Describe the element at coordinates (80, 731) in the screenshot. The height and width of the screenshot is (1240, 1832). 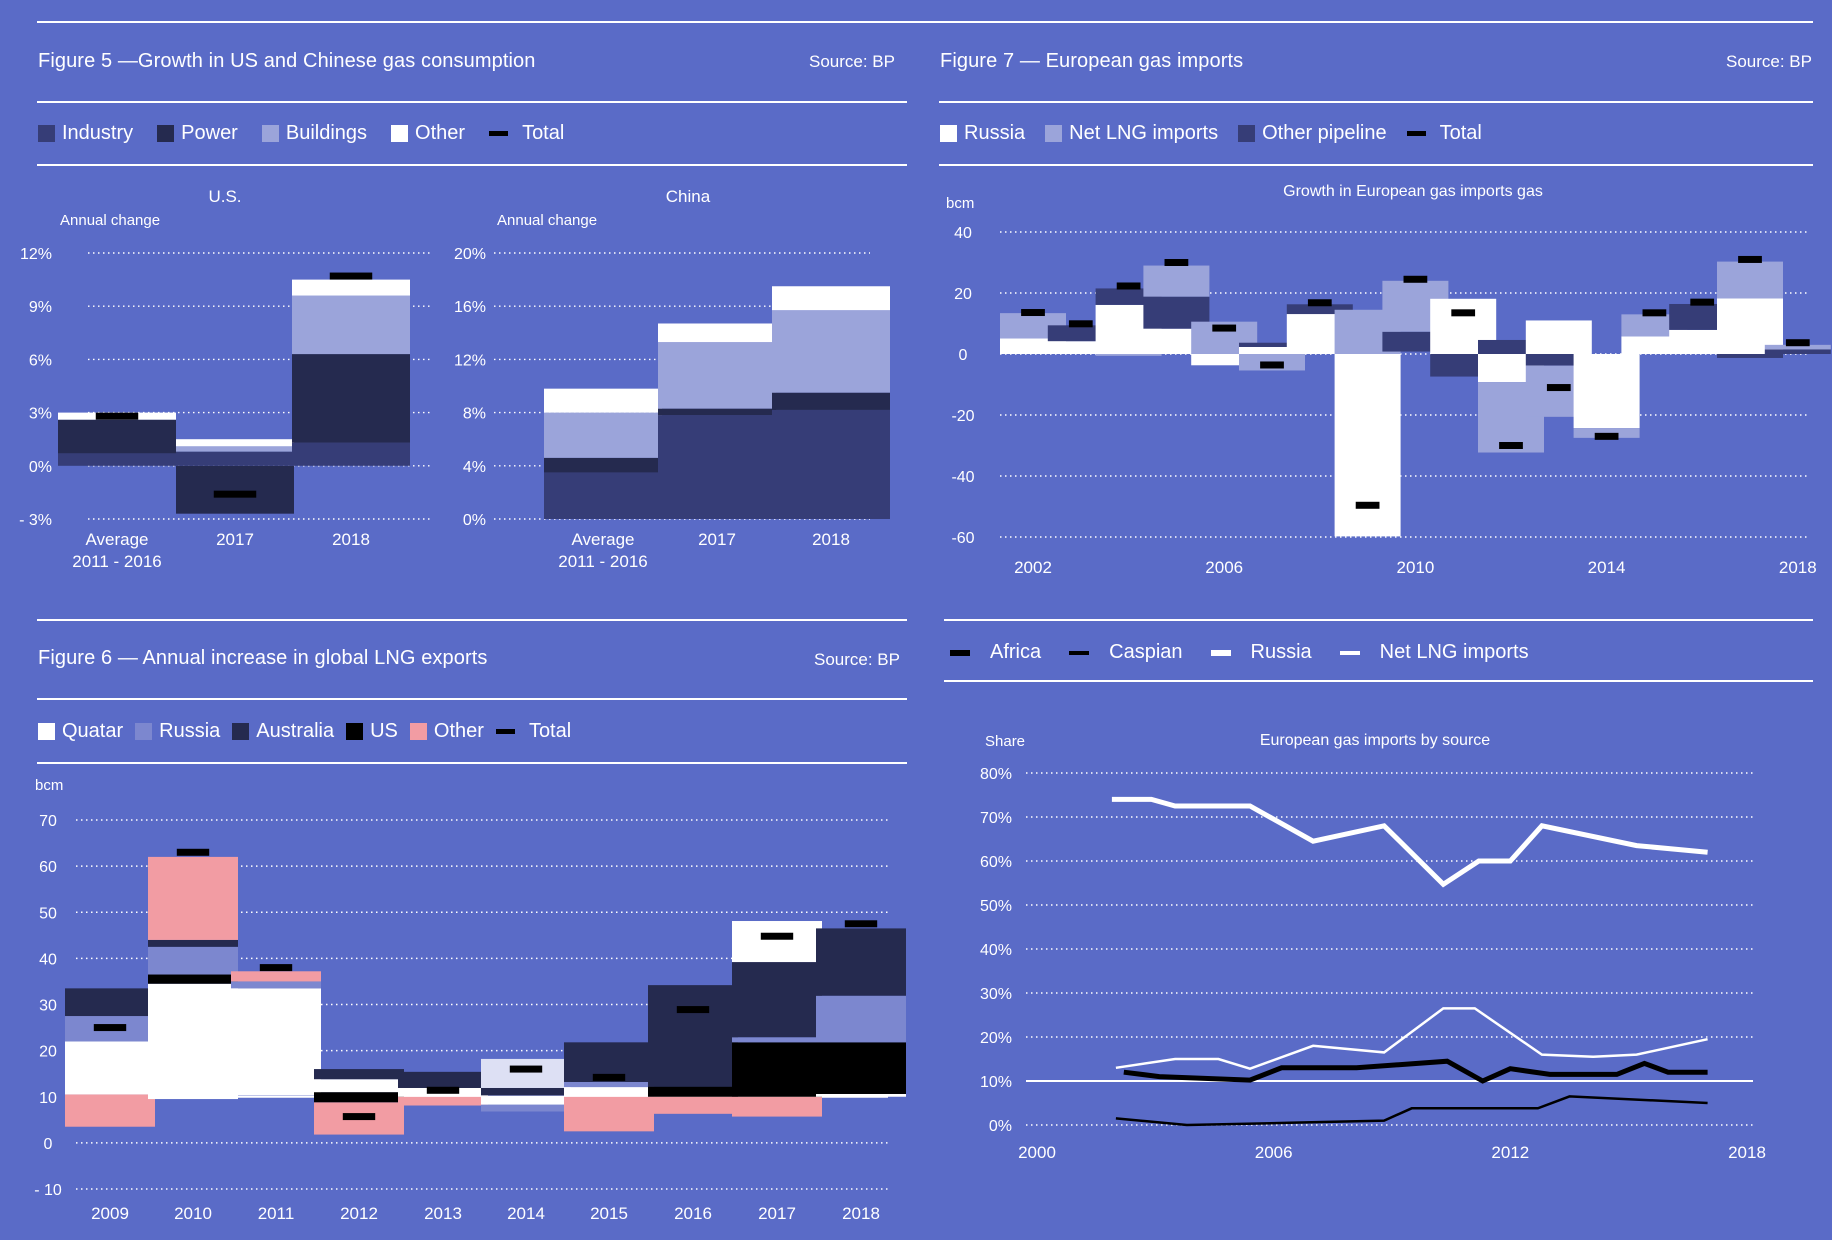
I see `legend-item-quatar: Quatar` at that location.